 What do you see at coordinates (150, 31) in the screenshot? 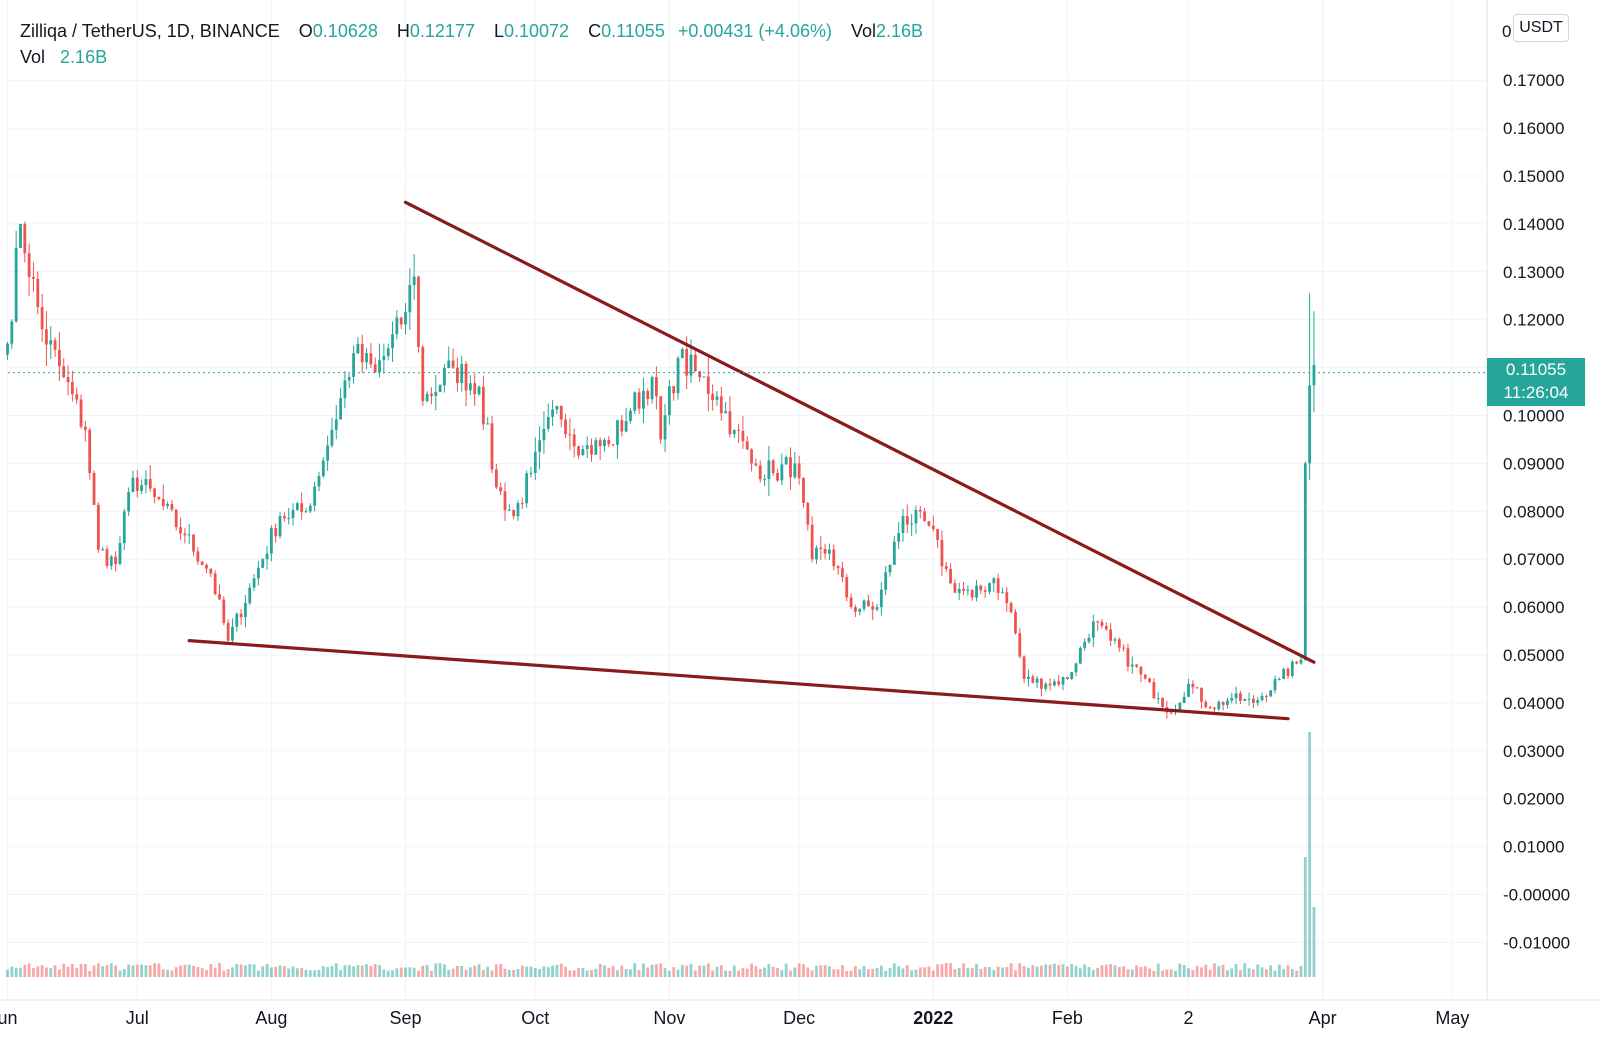
I see `symbol-title: Zilliqa / TetherUS, 1D, BINANCE` at bounding box center [150, 31].